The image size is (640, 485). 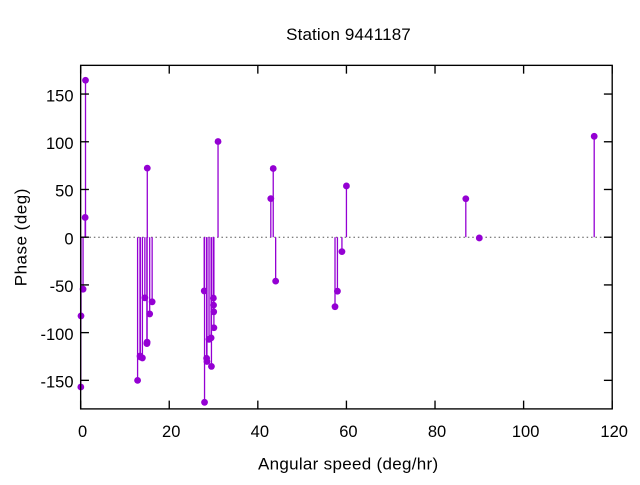 What do you see at coordinates (348, 464) in the screenshot?
I see `svg-text: Angular speed (deg/hr)` at bounding box center [348, 464].